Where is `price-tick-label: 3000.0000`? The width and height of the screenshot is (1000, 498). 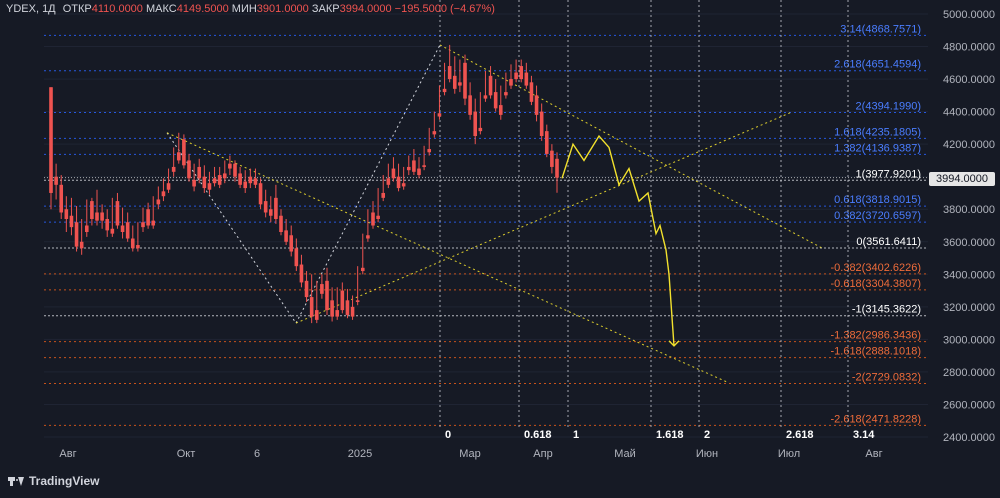 price-tick-label: 3000.0000 is located at coordinates (969, 340).